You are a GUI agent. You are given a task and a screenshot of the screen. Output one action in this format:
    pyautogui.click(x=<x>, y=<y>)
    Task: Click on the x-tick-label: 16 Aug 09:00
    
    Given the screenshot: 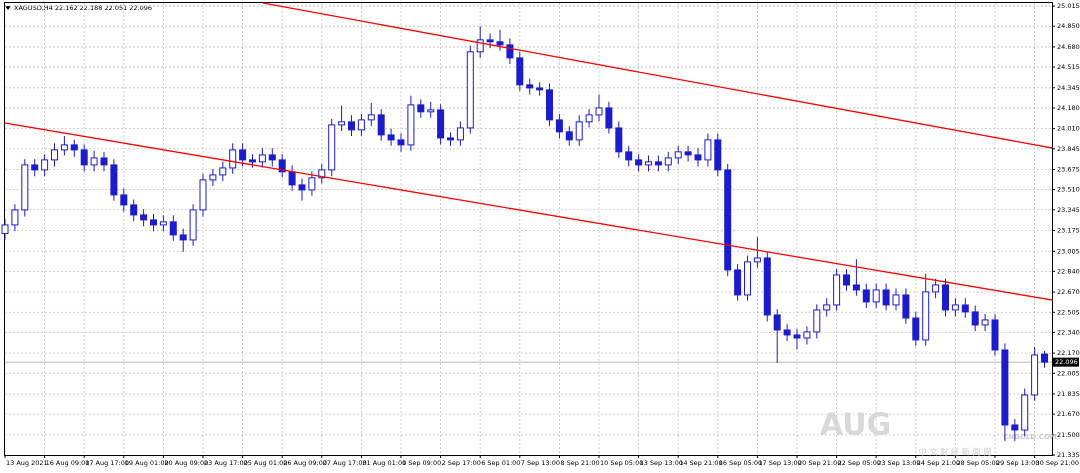 What is the action you would take?
    pyautogui.click(x=68, y=463)
    